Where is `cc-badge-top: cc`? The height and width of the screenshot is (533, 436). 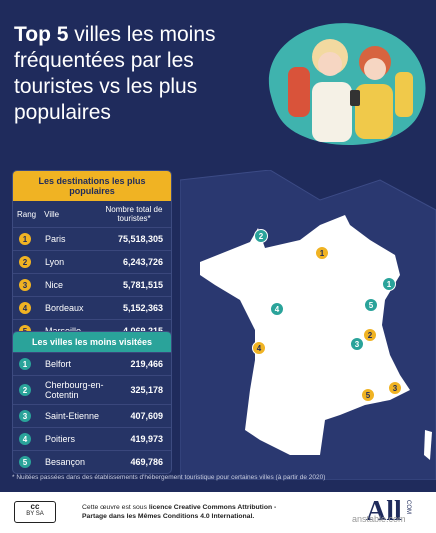 cc-badge-top: cc is located at coordinates (35, 506).